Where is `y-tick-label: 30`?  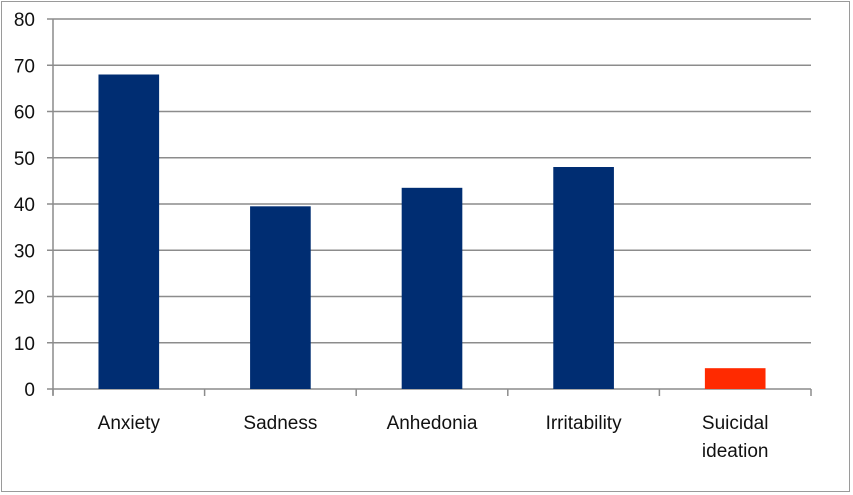 y-tick-label: 30 is located at coordinates (24, 251).